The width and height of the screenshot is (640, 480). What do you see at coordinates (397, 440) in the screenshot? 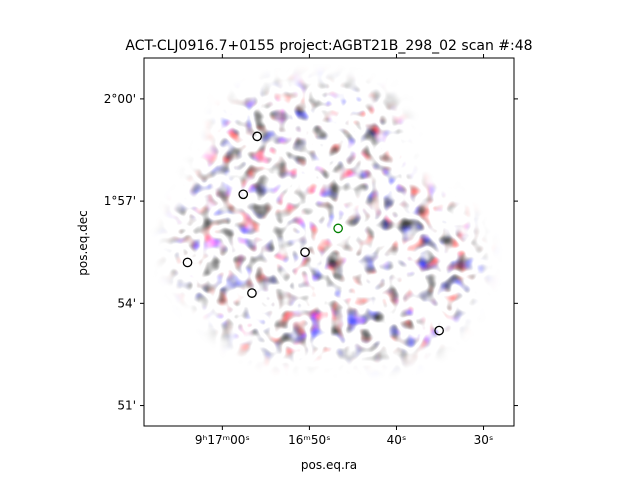
I see `x-tick-label: 40ˢ` at bounding box center [397, 440].